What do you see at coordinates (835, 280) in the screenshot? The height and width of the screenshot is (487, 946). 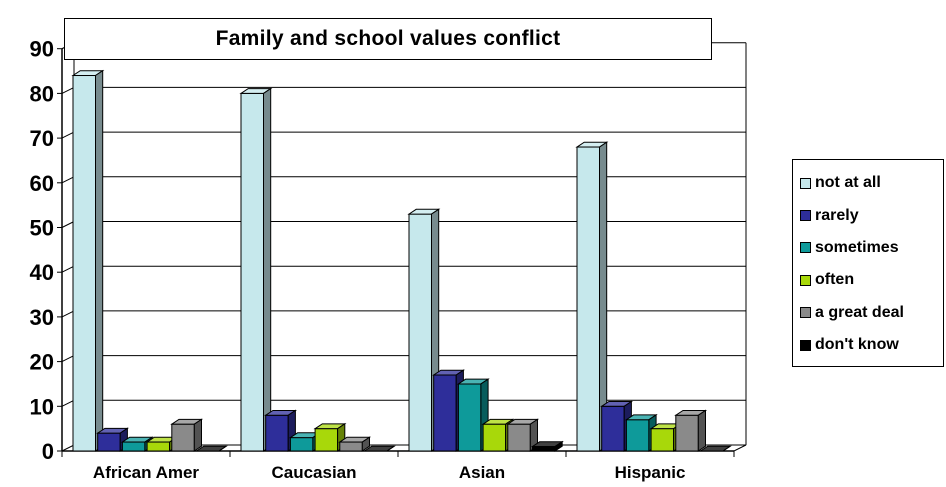 I see `legend-label: often` at bounding box center [835, 280].